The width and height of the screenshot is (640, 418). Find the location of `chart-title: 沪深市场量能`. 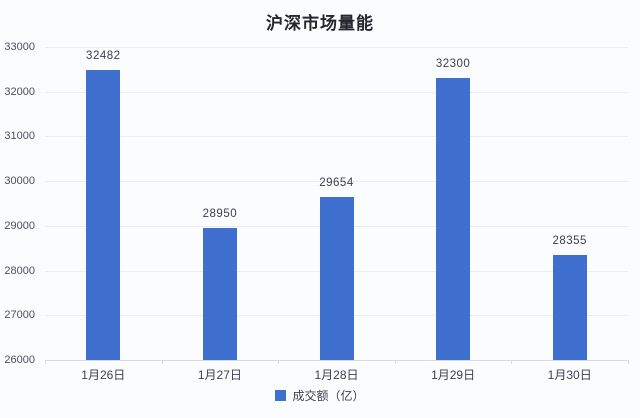

chart-title: 沪深市场量能 is located at coordinates (320, 24).